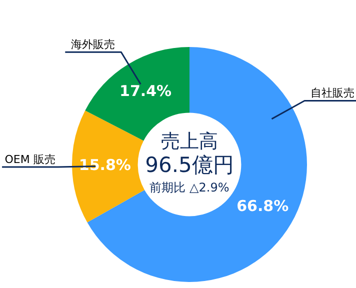 The height and width of the screenshot is (288, 356). What do you see at coordinates (190, 187) in the screenshot?
I see `text: 前期比 △2.9%` at bounding box center [190, 187].